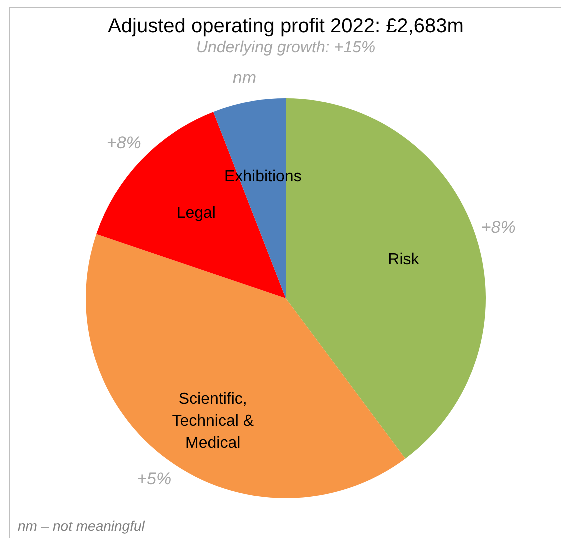 The image size is (561, 538). What do you see at coordinates (286, 26) in the screenshot?
I see `chart-title: Adjusted operating profit 2022: £2,683m` at bounding box center [286, 26].